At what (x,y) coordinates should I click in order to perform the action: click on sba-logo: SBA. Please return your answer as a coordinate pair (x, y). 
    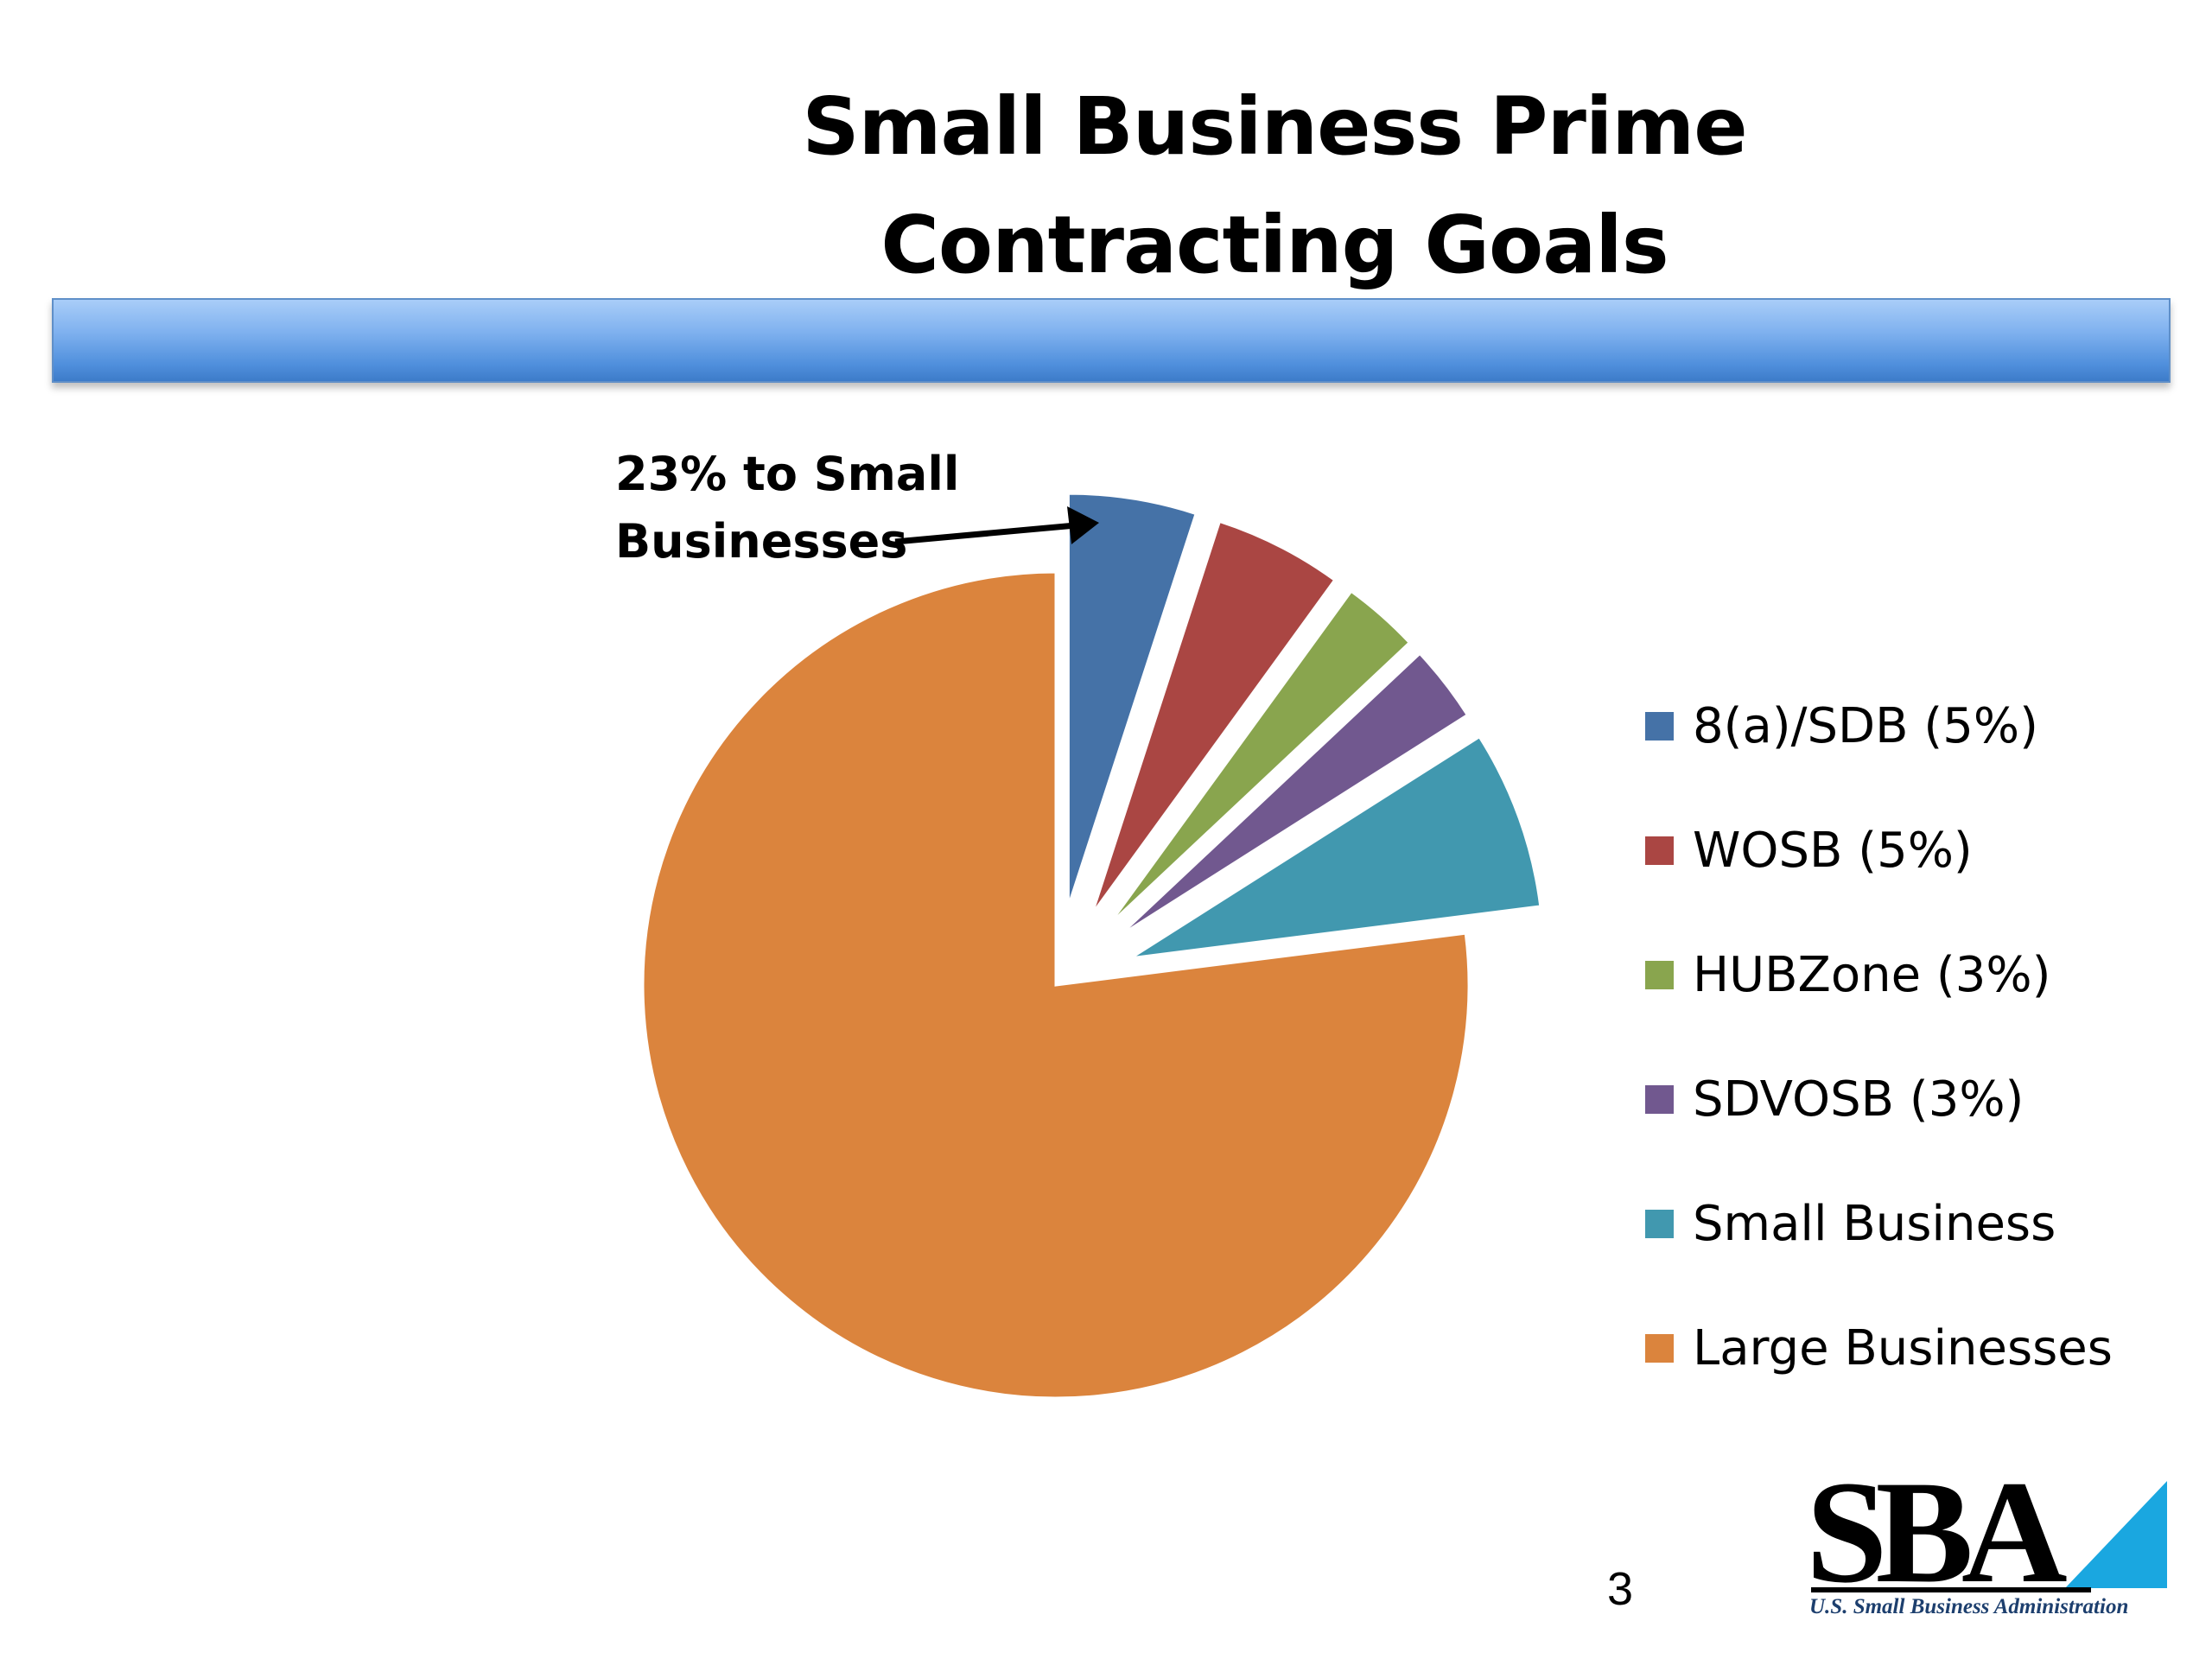
    Looking at the image, I should click on (1986, 1536).